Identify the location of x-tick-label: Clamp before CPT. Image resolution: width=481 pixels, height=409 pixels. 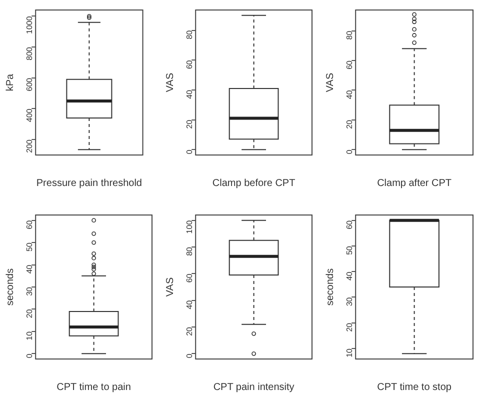
(254, 183).